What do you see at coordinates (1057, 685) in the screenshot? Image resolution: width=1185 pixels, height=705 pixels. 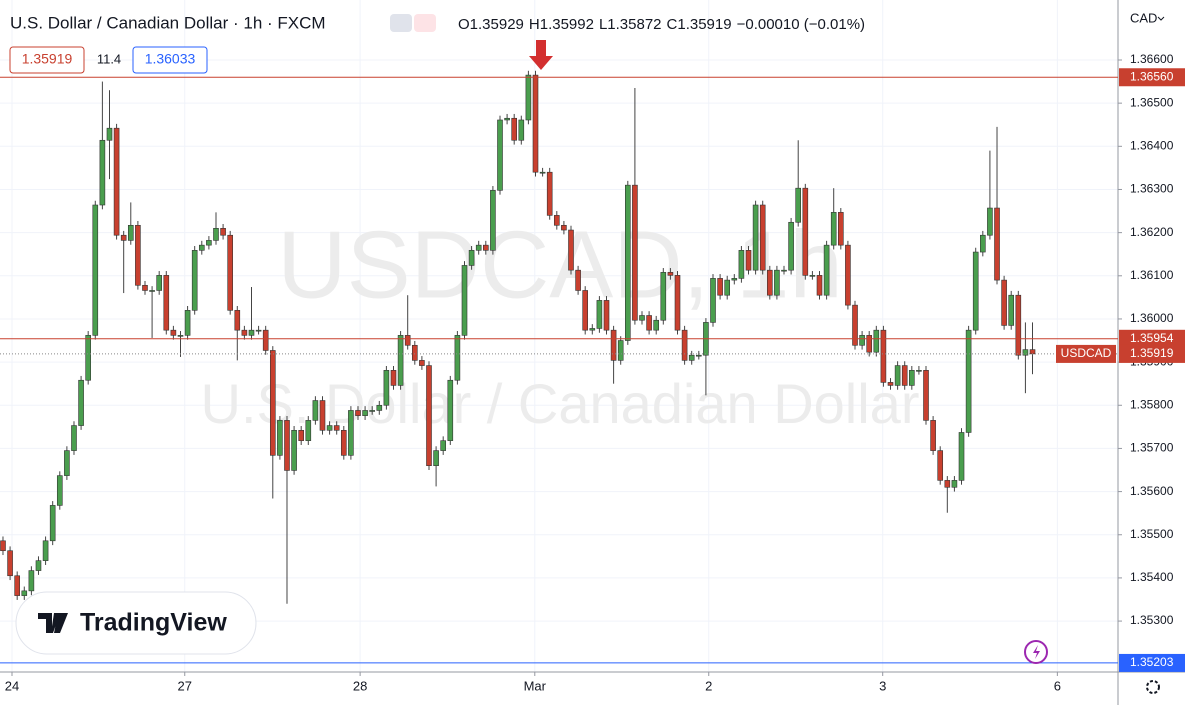 I see `x-tick-label: 6` at bounding box center [1057, 685].